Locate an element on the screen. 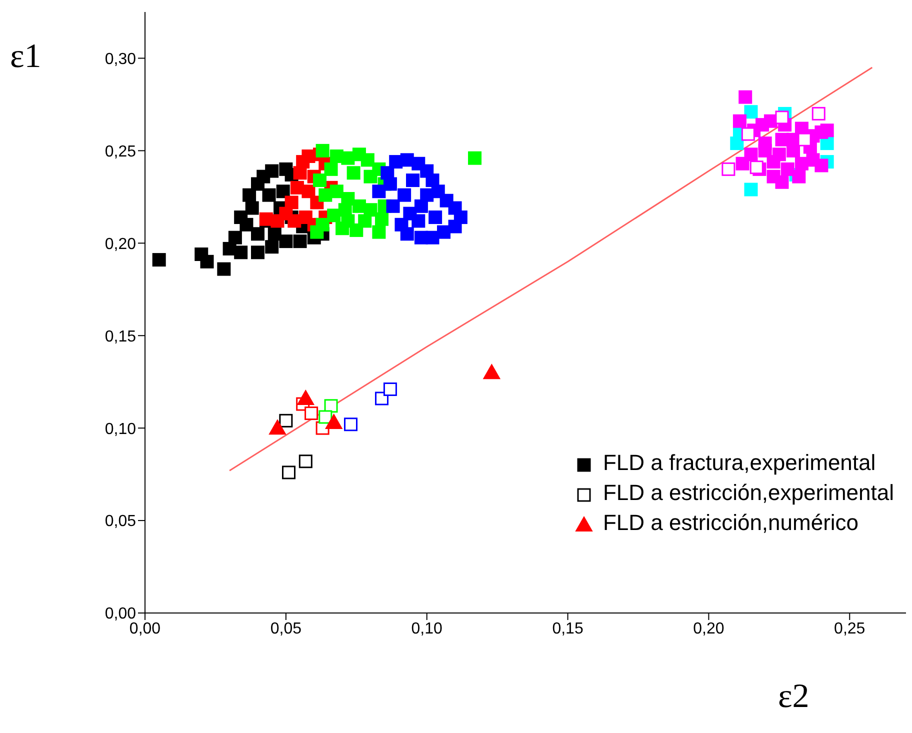 The image size is (912, 733). x-tick-label: 0,20 is located at coordinates (708, 629).